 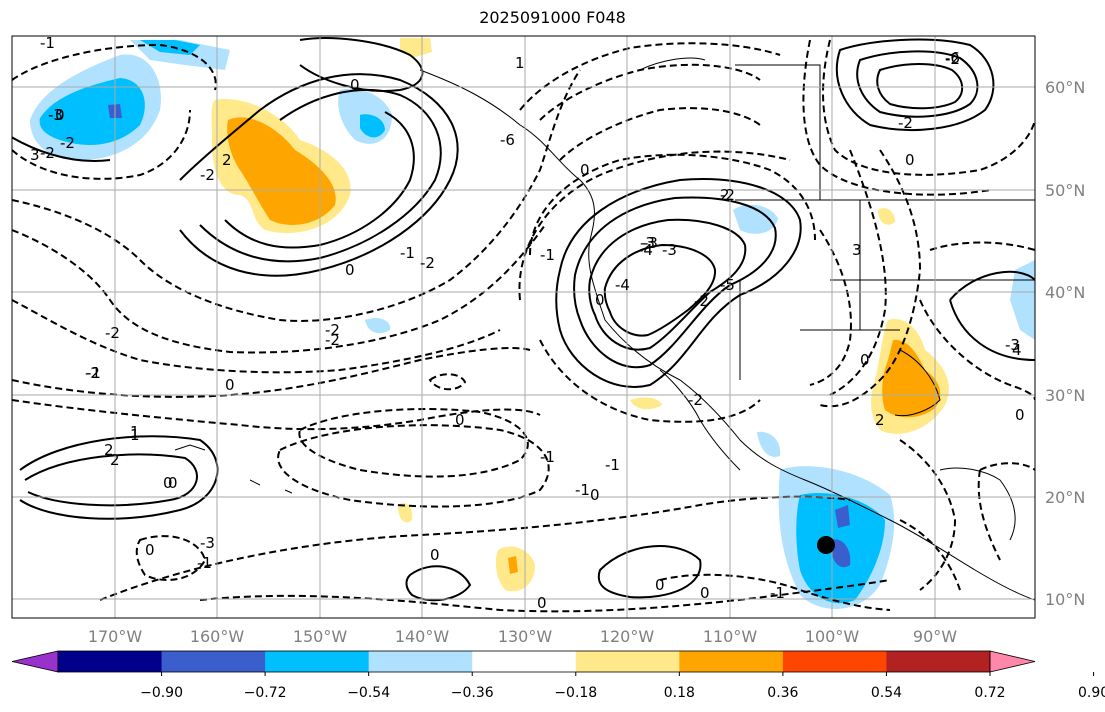 What do you see at coordinates (1065, 497) in the screenshot?
I see `lat-label: 20°N` at bounding box center [1065, 497].